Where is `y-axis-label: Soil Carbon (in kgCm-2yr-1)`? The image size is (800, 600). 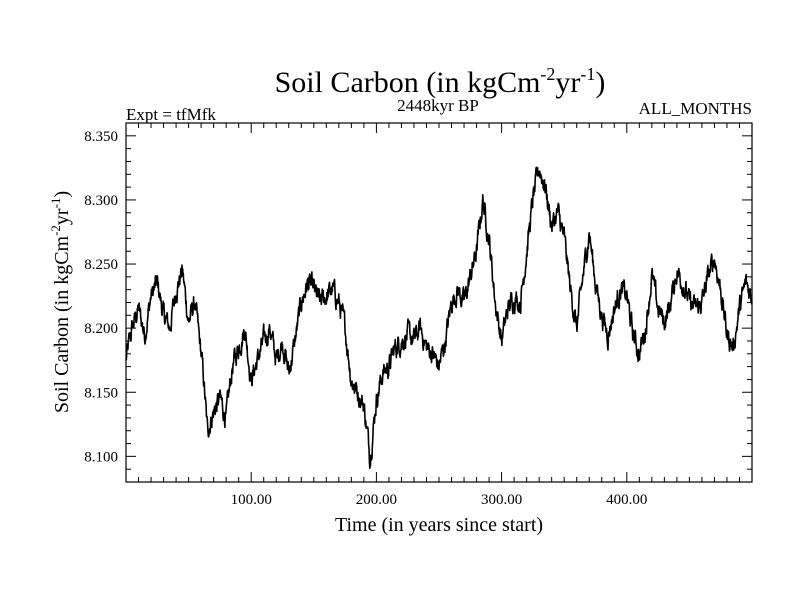 y-axis-label: Soil Carbon (in kgCm-2yr-1) is located at coordinates (60, 302).